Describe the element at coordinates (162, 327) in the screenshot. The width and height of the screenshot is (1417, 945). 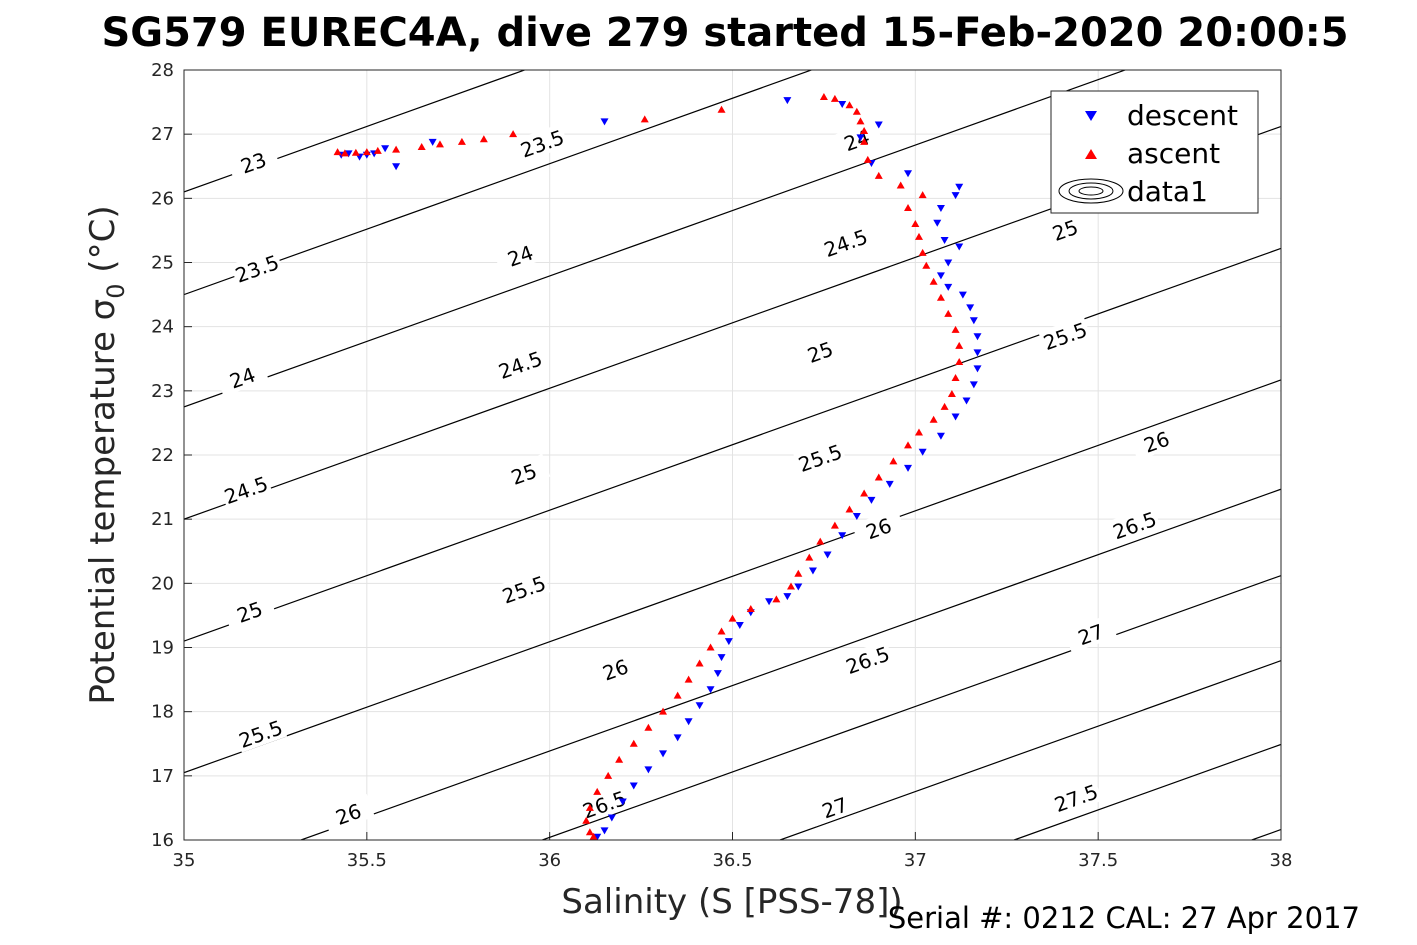
I see `y-tick-label: 24` at that location.